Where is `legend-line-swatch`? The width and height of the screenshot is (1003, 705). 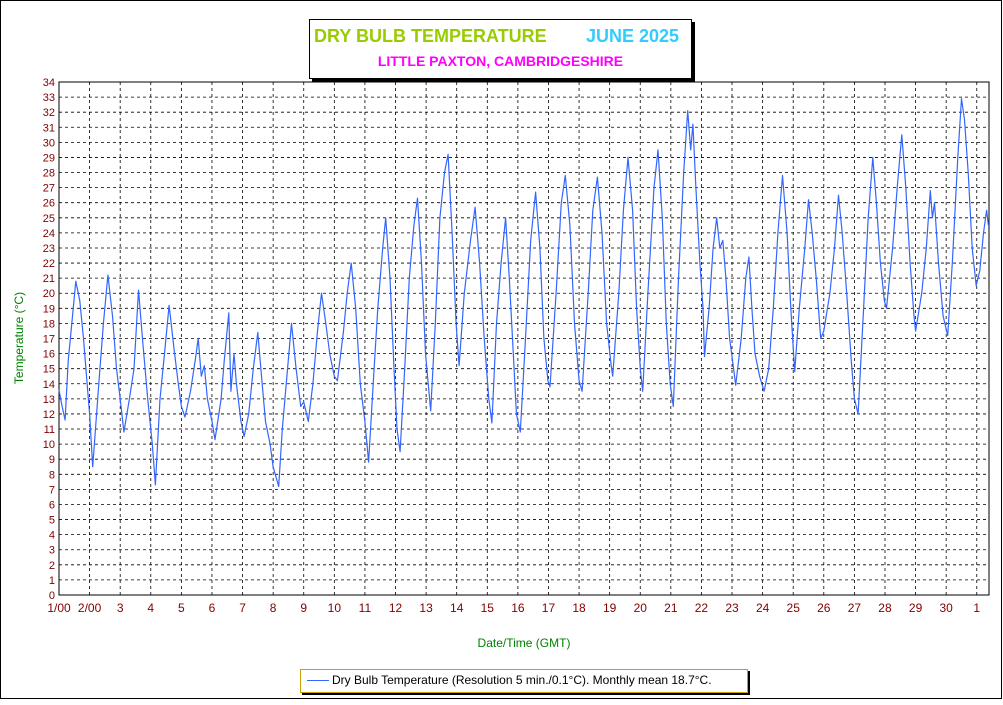
legend-line-swatch is located at coordinates (318, 680).